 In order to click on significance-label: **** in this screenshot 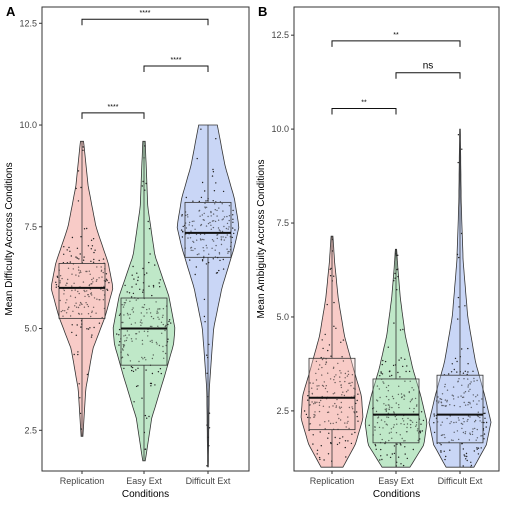, I will do `click(145, 13)`.